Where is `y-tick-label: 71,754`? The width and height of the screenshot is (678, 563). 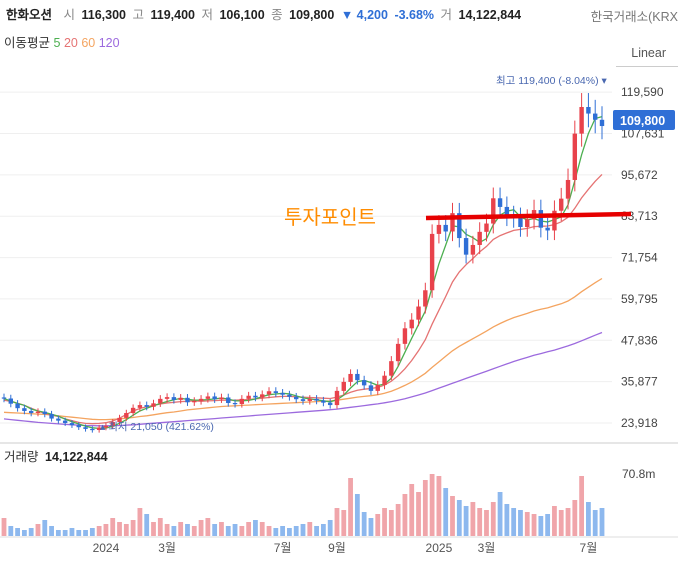 y-tick-label: 71,754 is located at coordinates (639, 258).